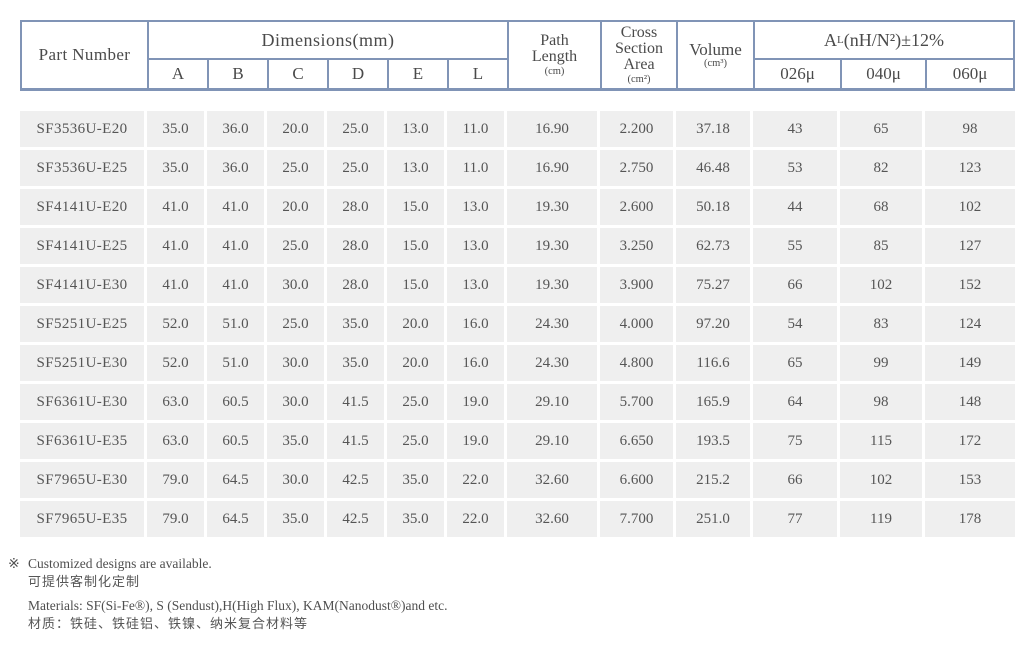 The width and height of the screenshot is (1036, 646). Describe the element at coordinates (417, 208) in the screenshot. I see `value-cell: 15.0` at that location.